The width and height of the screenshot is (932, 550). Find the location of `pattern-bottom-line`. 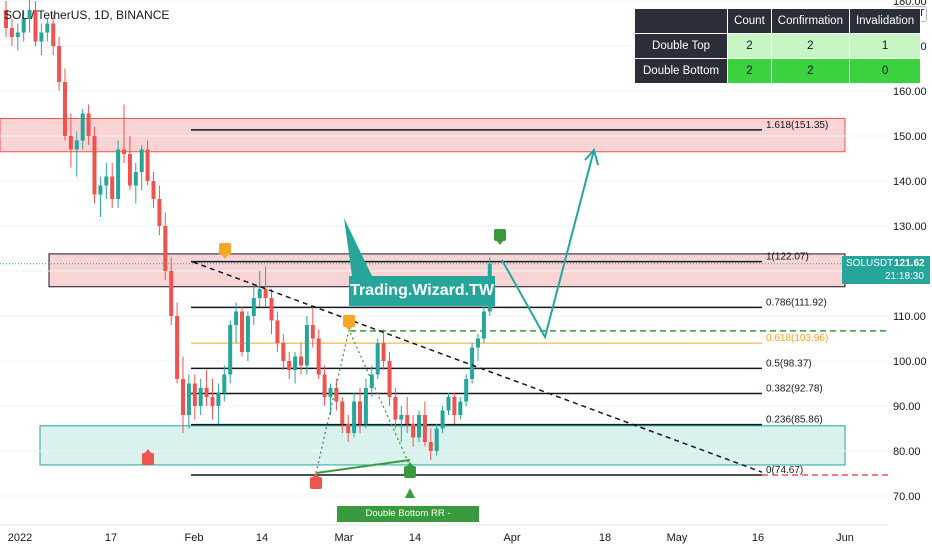

pattern-bottom-line is located at coordinates (363, 466).